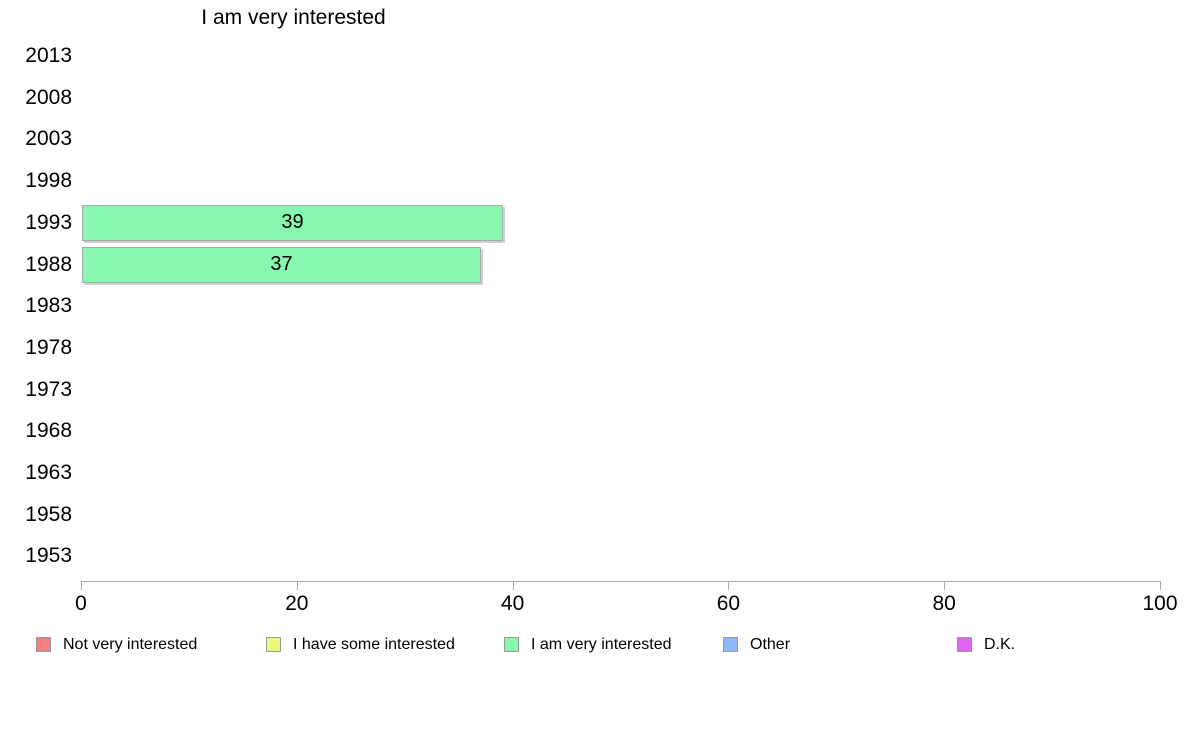 This screenshot has width=1188, height=736. Describe the element at coordinates (374, 644) in the screenshot. I see `legend-label: I have some interested` at that location.